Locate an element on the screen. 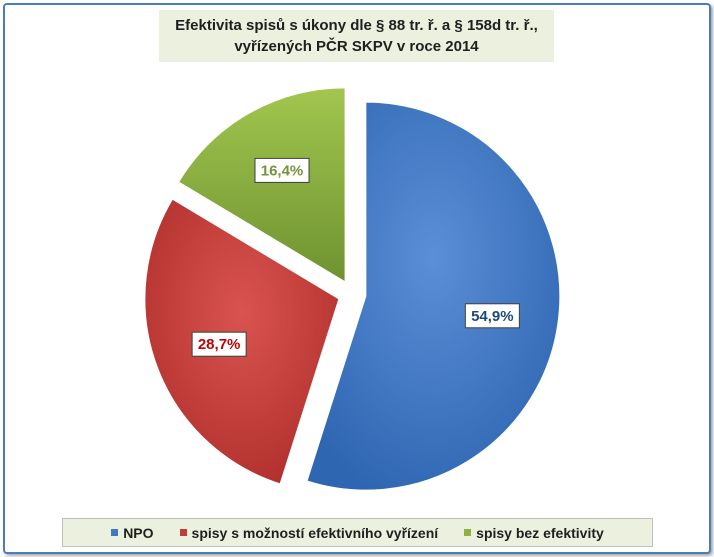  data-label-bez-efektivity: 16,4% is located at coordinates (282, 170).